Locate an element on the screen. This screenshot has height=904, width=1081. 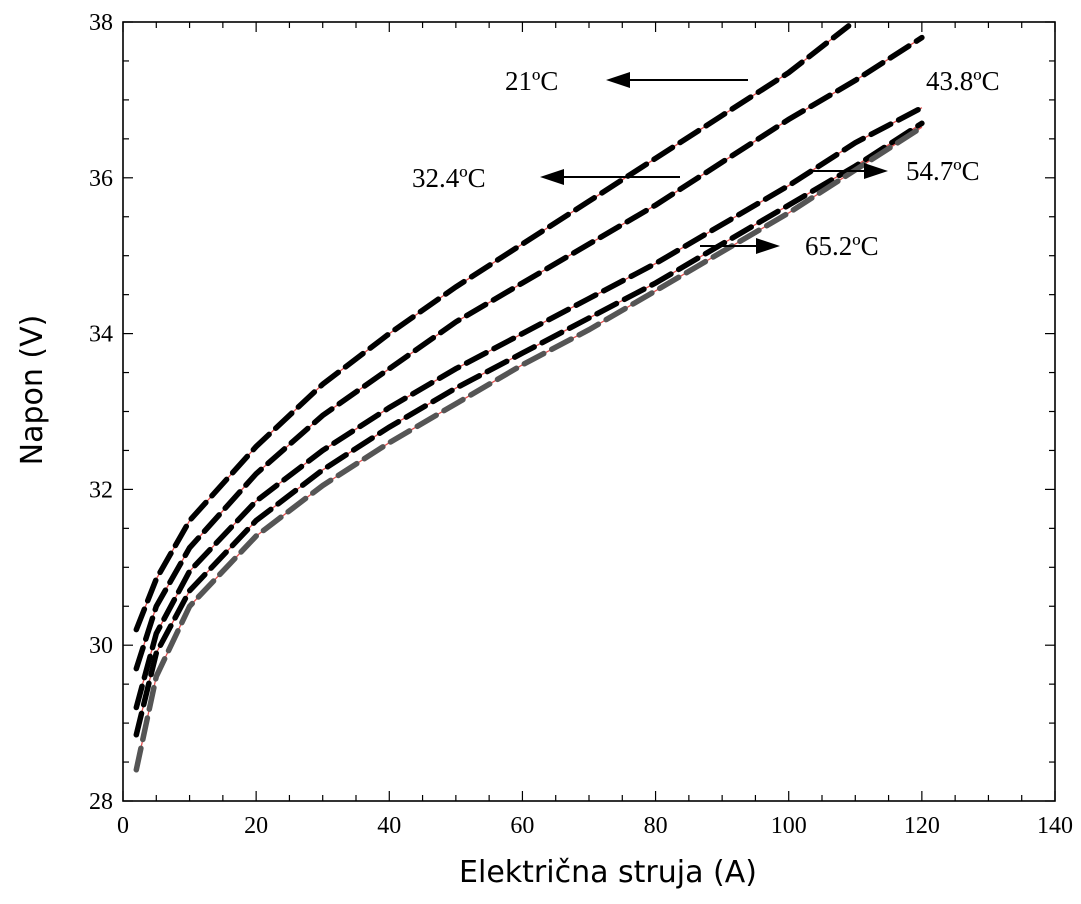
y-tick-label: 36 is located at coordinates (101, 179).